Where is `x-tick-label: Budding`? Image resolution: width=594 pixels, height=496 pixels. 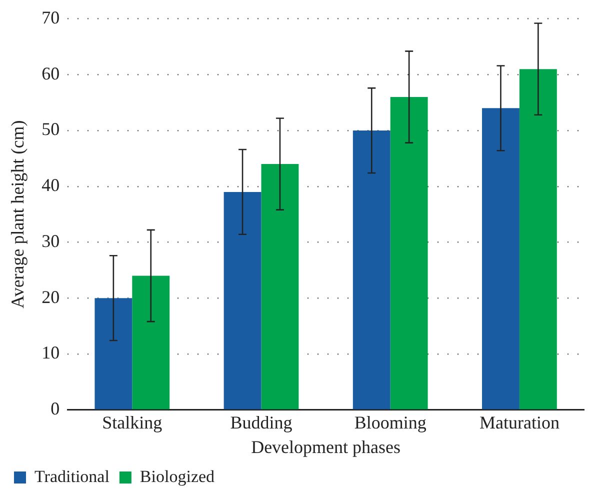
x-tick-label: Budding is located at coordinates (261, 422).